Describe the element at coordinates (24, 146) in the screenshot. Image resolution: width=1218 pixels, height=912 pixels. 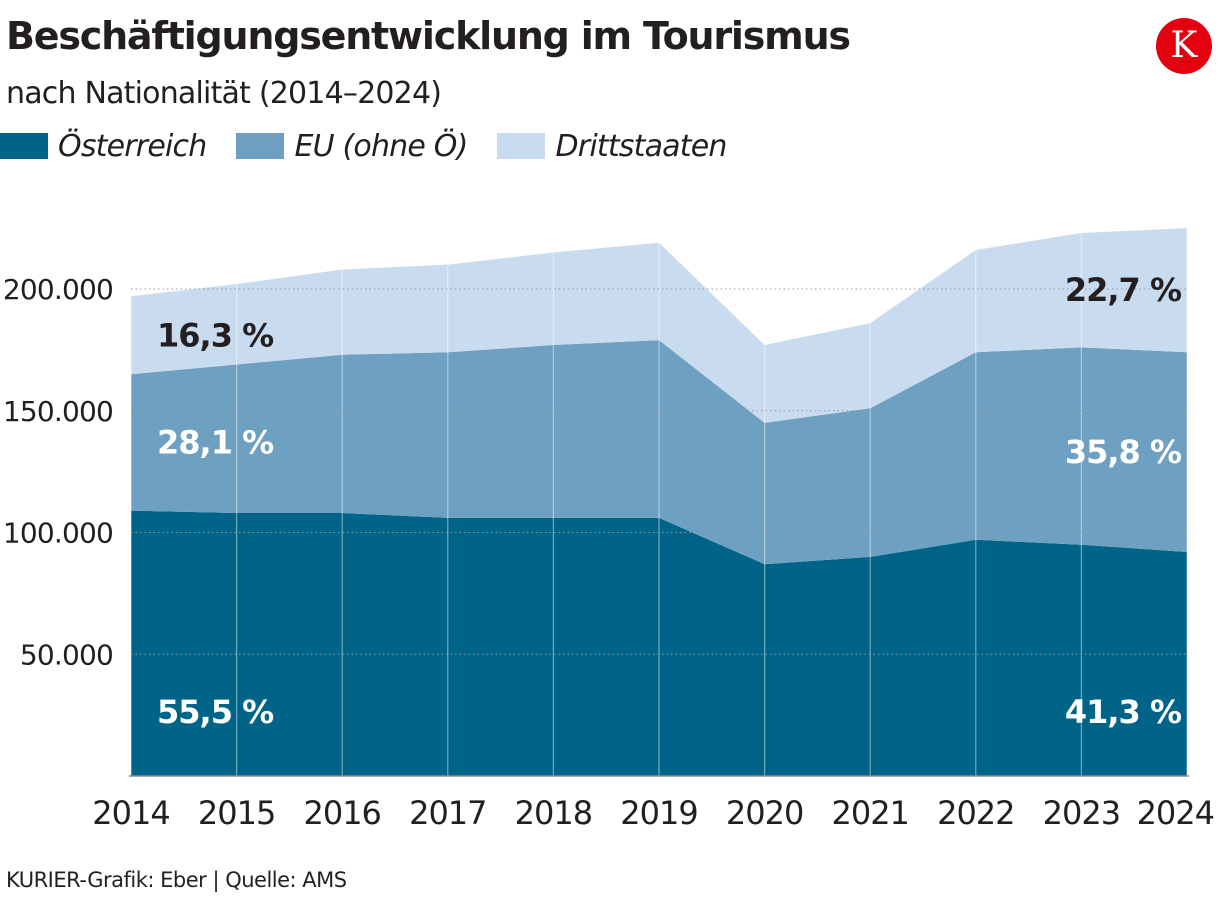
I see `legend-swatch-oesterreich` at that location.